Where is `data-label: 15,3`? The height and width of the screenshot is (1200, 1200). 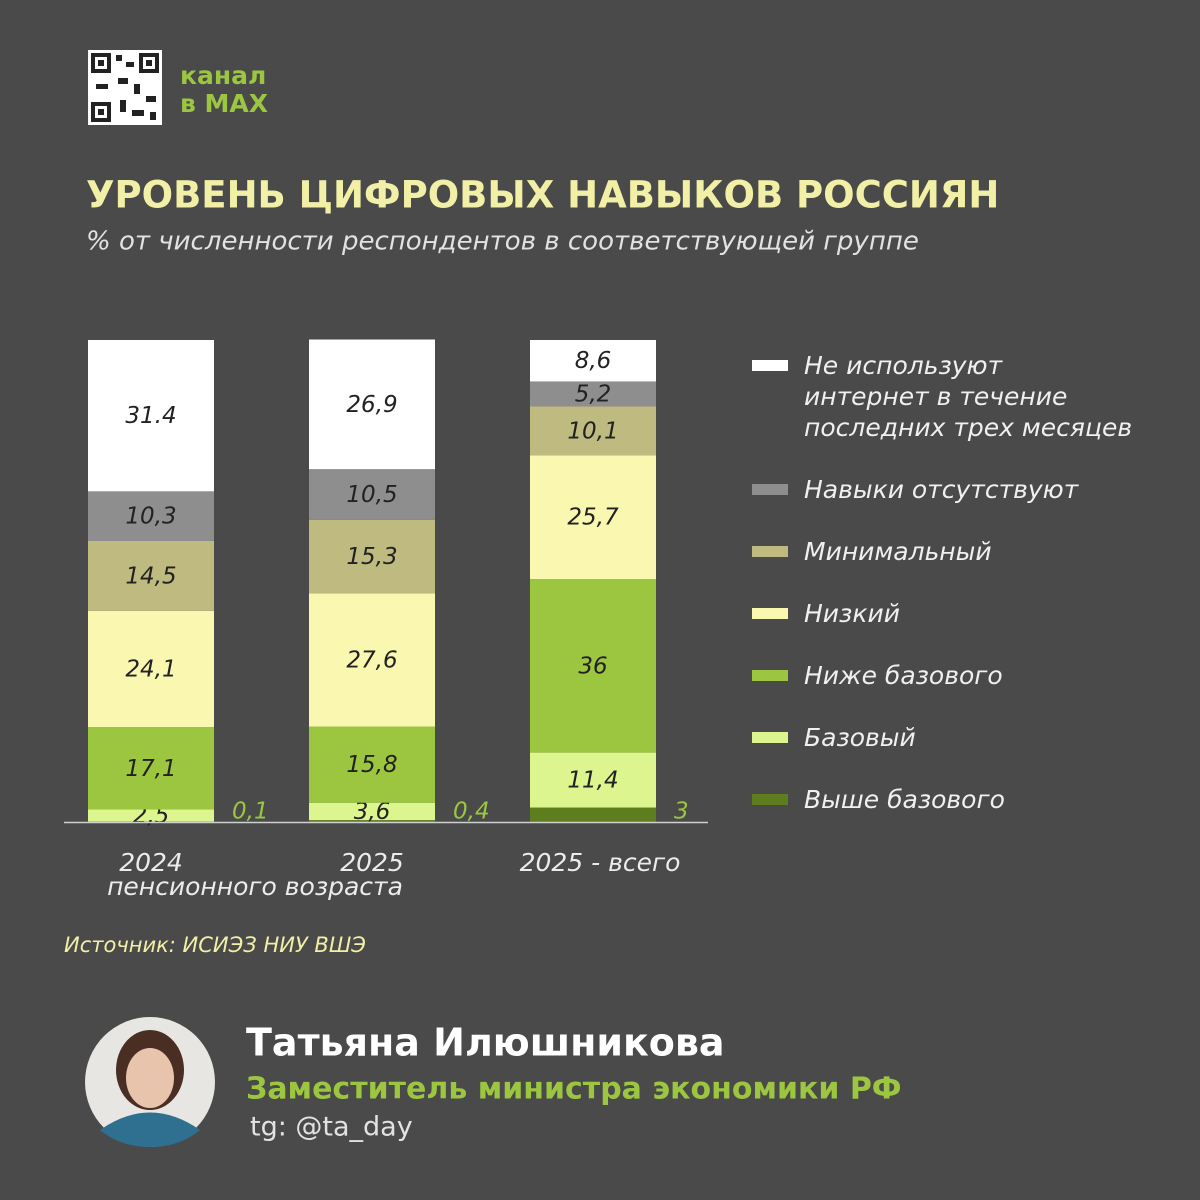 data-label: 15,3 is located at coordinates (371, 557).